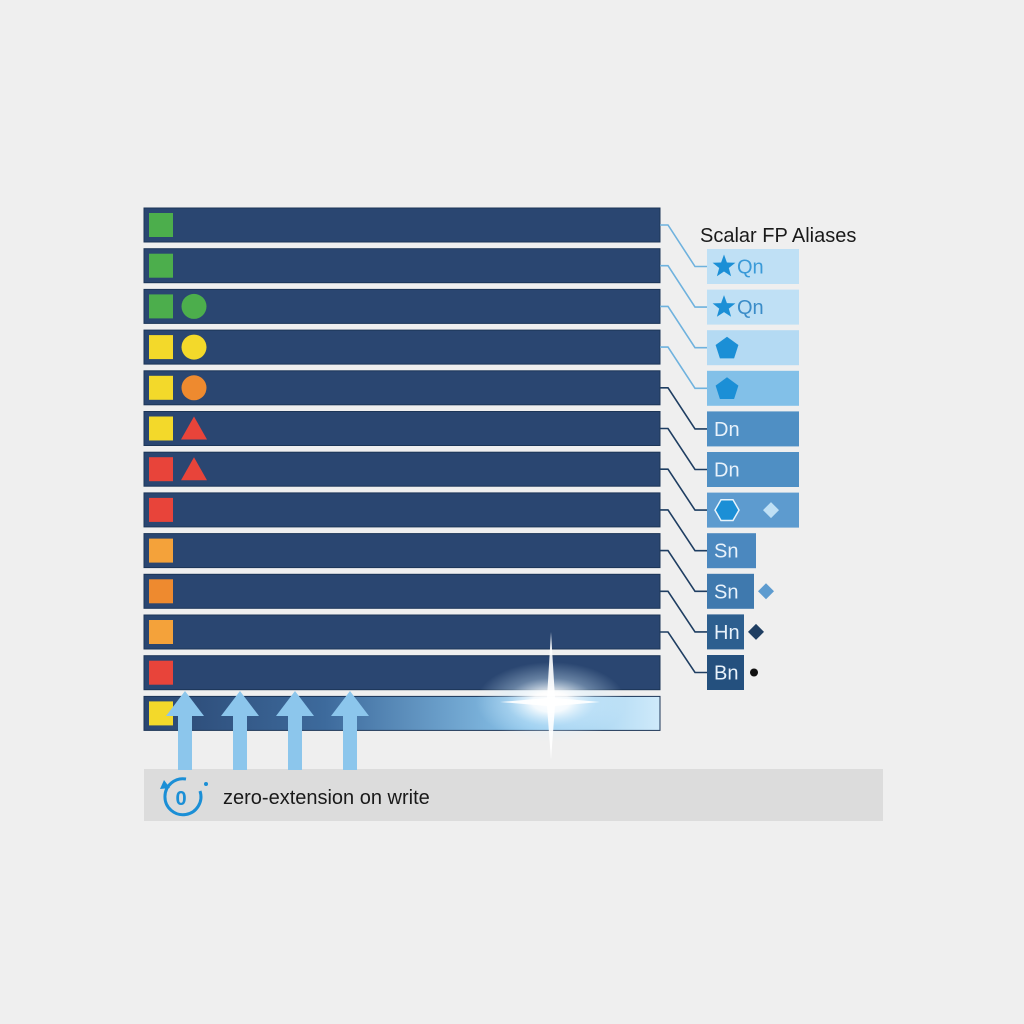 This screenshot has width=1024, height=1024. What do you see at coordinates (180, 799) in the screenshot?
I see `zero-glyph: 0` at bounding box center [180, 799].